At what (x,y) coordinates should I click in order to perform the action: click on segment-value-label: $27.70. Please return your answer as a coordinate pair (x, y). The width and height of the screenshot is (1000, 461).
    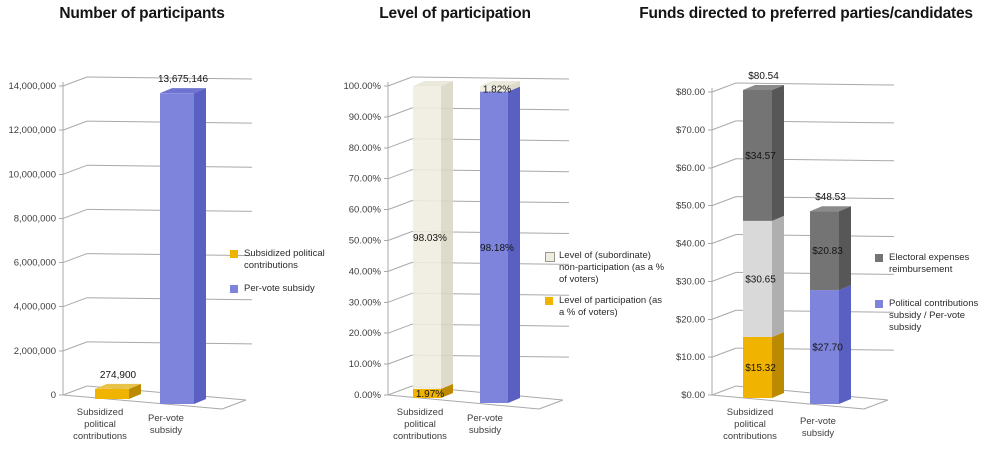
    Looking at the image, I should click on (827, 348).